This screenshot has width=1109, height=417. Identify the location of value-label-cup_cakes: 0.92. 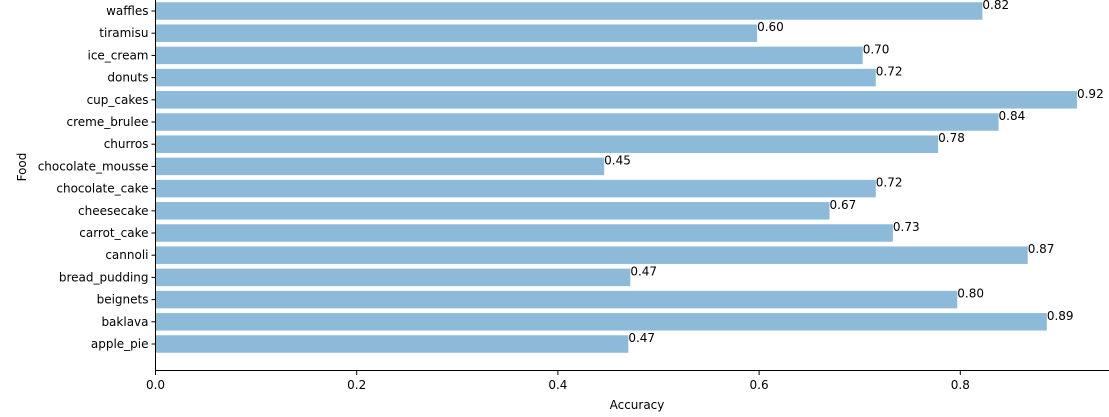
(1090, 94).